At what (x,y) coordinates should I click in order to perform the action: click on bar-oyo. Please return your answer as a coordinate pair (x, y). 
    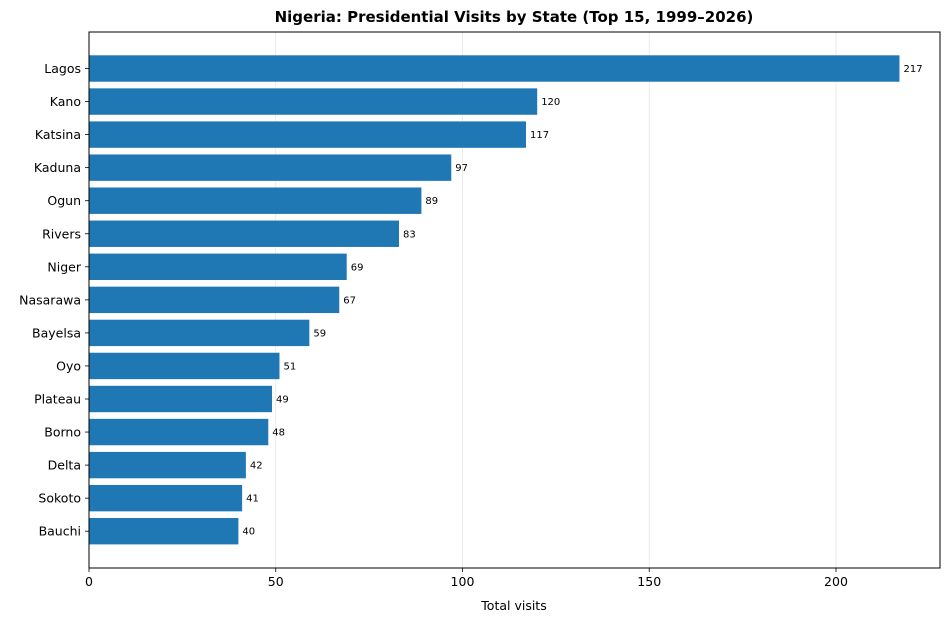
    Looking at the image, I should click on (184, 366).